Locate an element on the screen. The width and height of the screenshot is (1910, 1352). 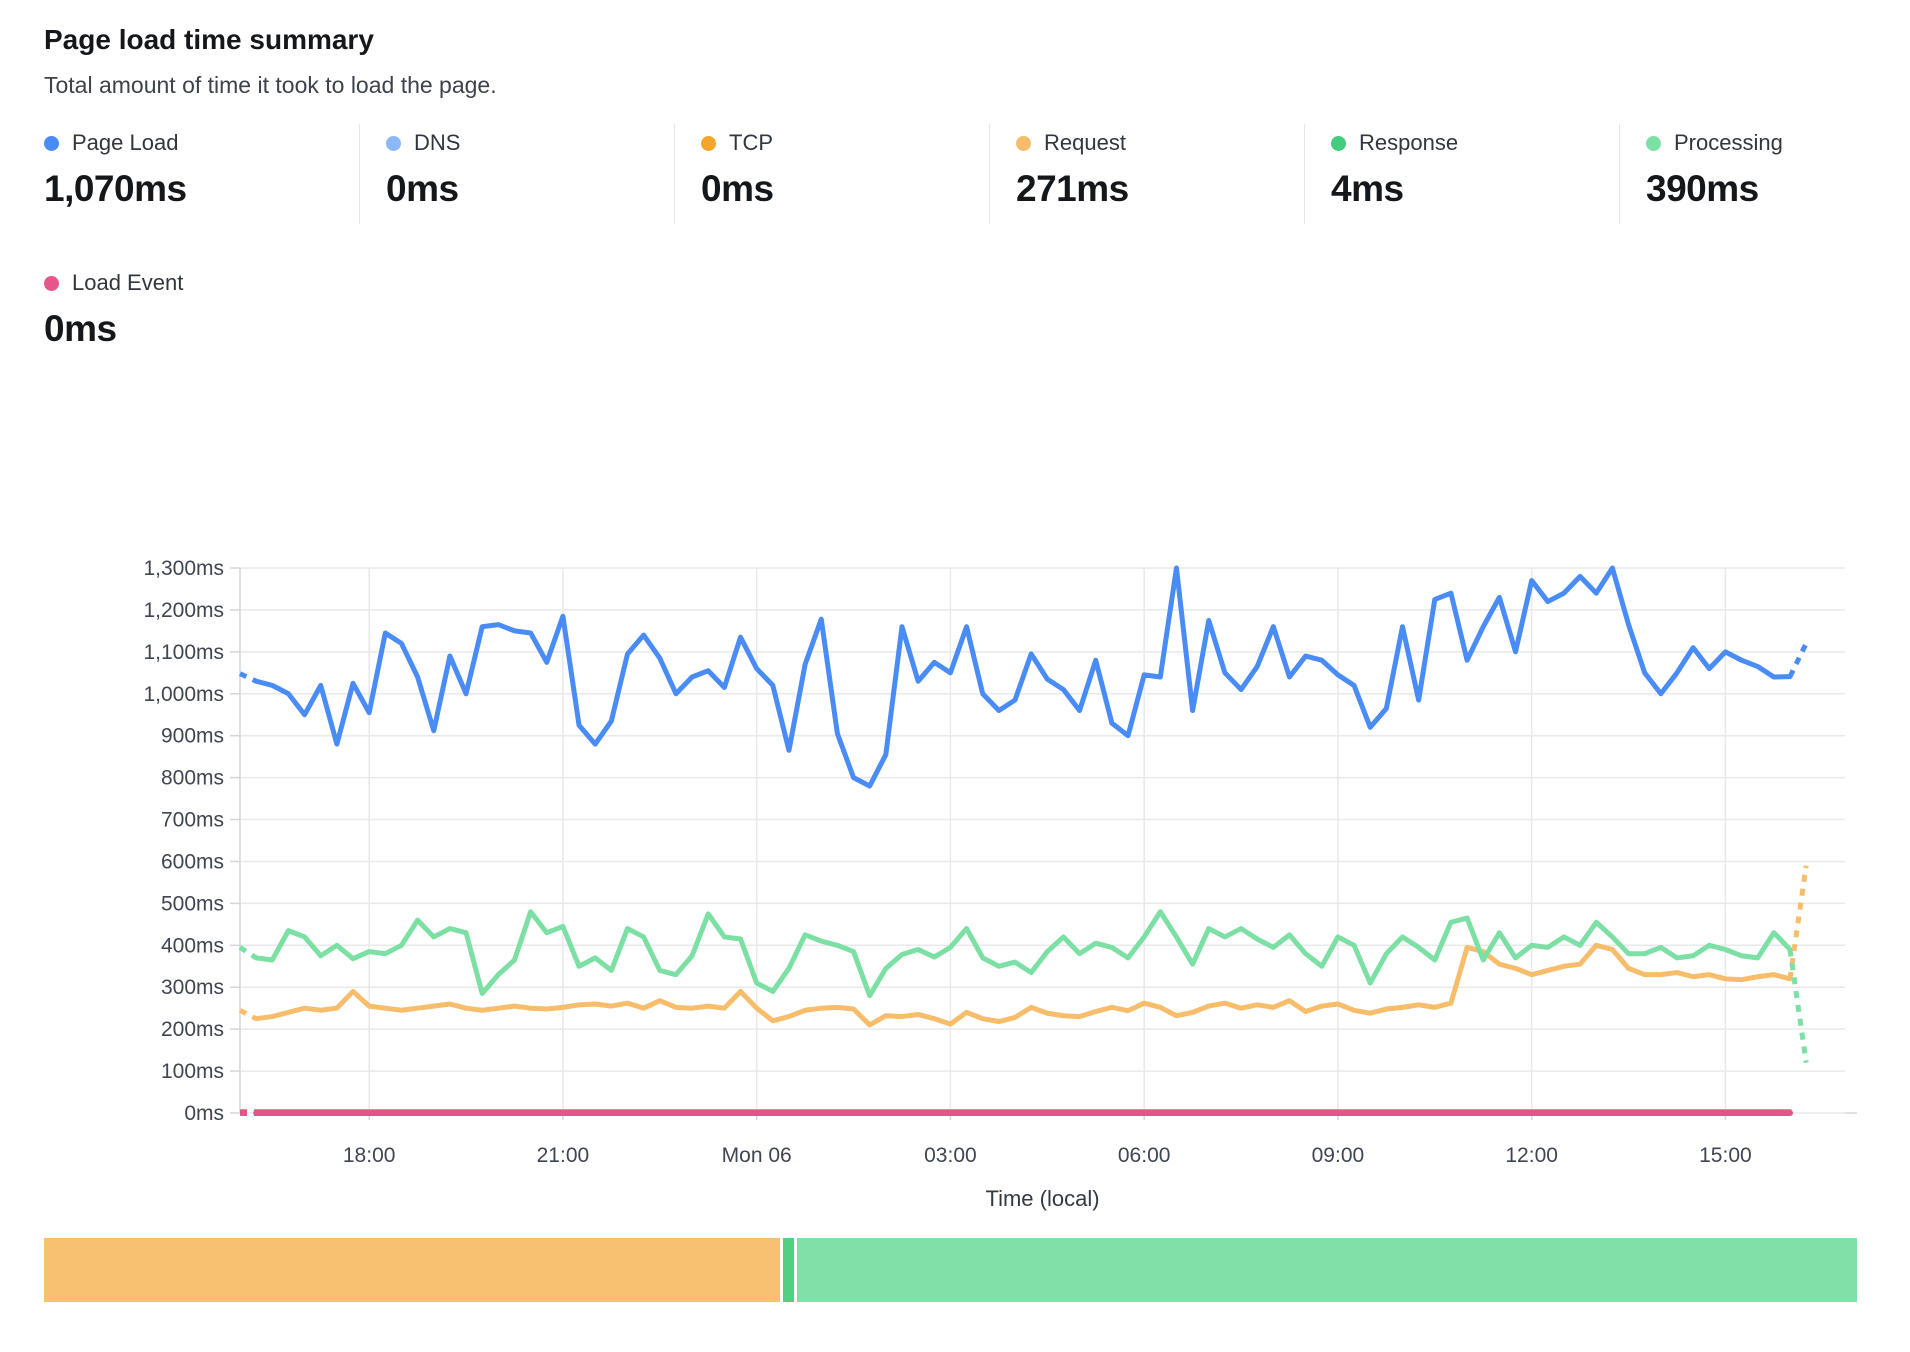
y-tick-label: 700ms is located at coordinates (192, 820).